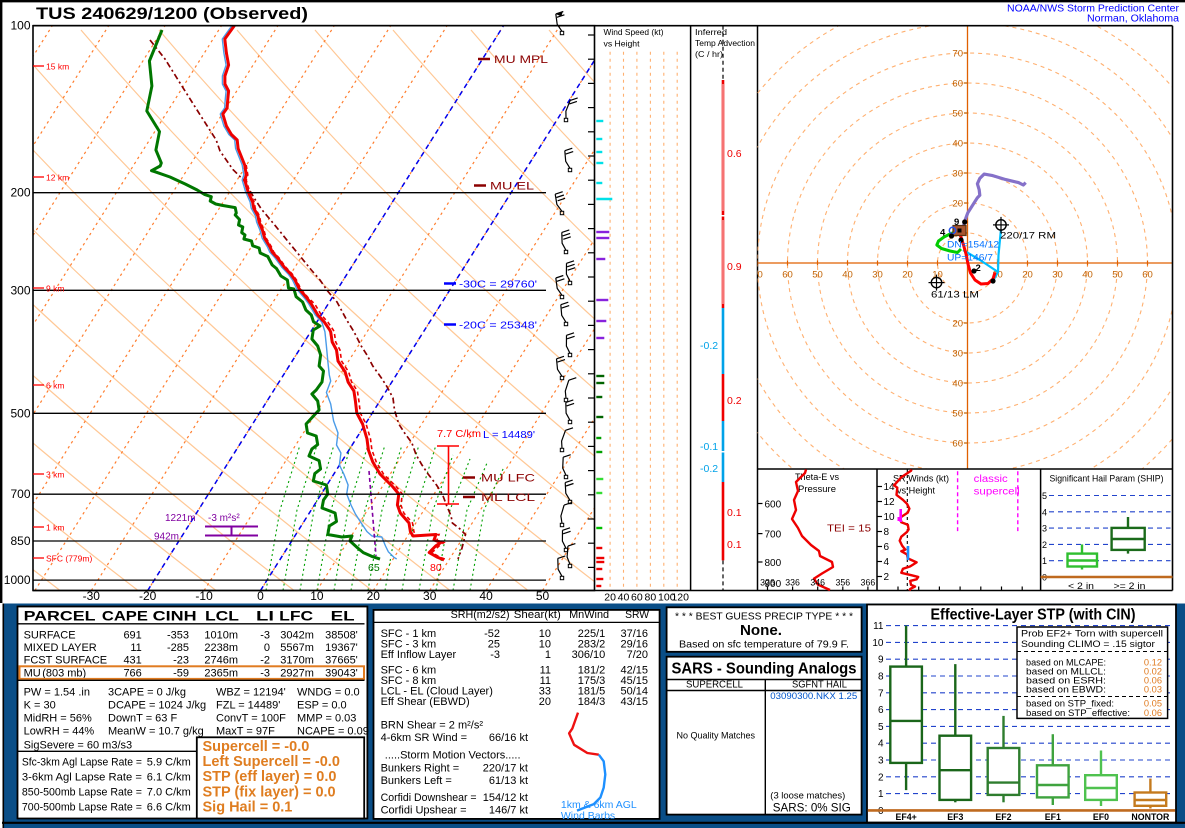 This screenshot has height=828, width=1185. What do you see at coordinates (297, 661) in the screenshot?
I see `svg-text: 3170m` at bounding box center [297, 661].